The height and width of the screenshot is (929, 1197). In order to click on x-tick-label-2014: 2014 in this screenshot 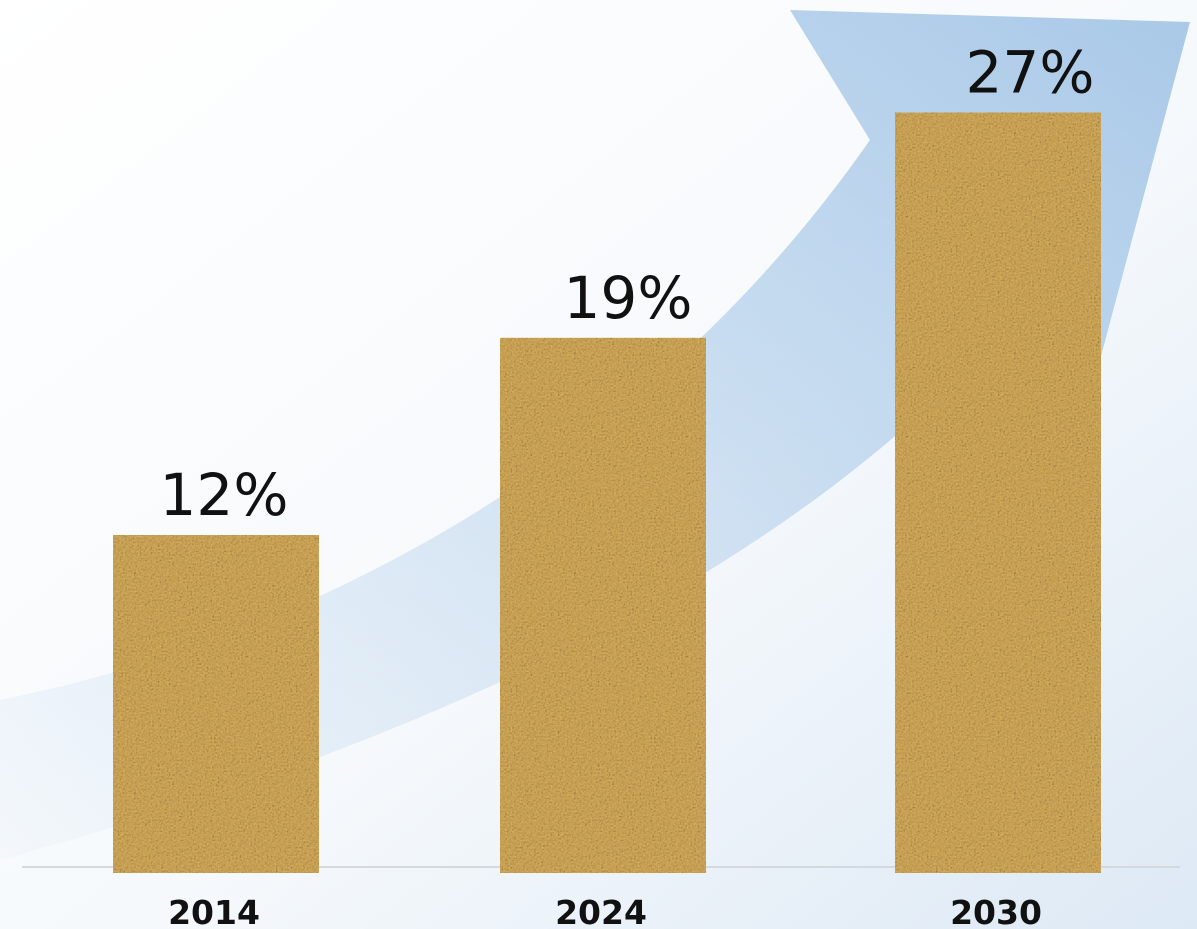, I will do `click(214, 911)`.